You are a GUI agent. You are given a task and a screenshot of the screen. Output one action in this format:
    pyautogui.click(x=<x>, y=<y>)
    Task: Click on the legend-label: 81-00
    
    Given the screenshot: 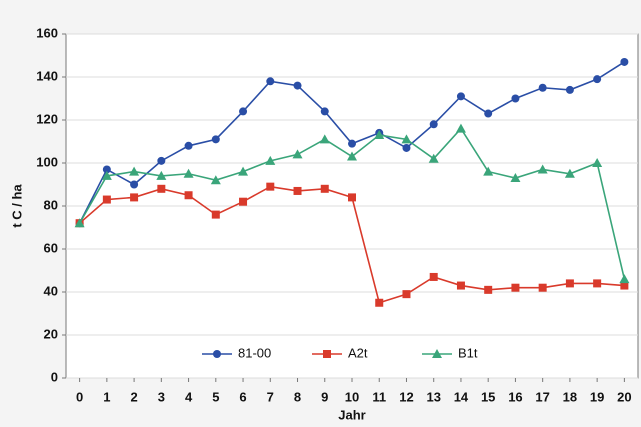 What is the action you would take?
    pyautogui.click(x=254, y=352)
    